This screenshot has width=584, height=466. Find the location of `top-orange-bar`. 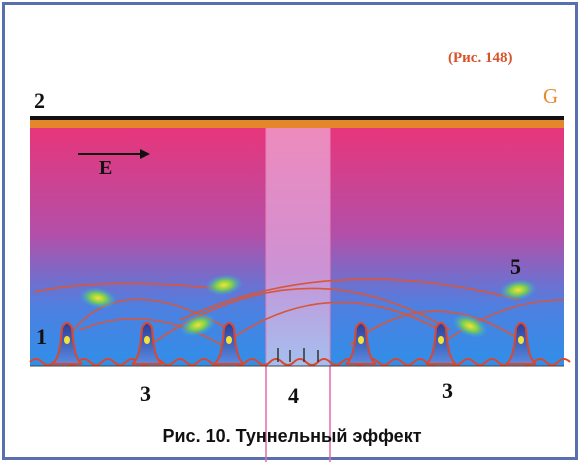

top-orange-bar is located at coordinates (297, 124).